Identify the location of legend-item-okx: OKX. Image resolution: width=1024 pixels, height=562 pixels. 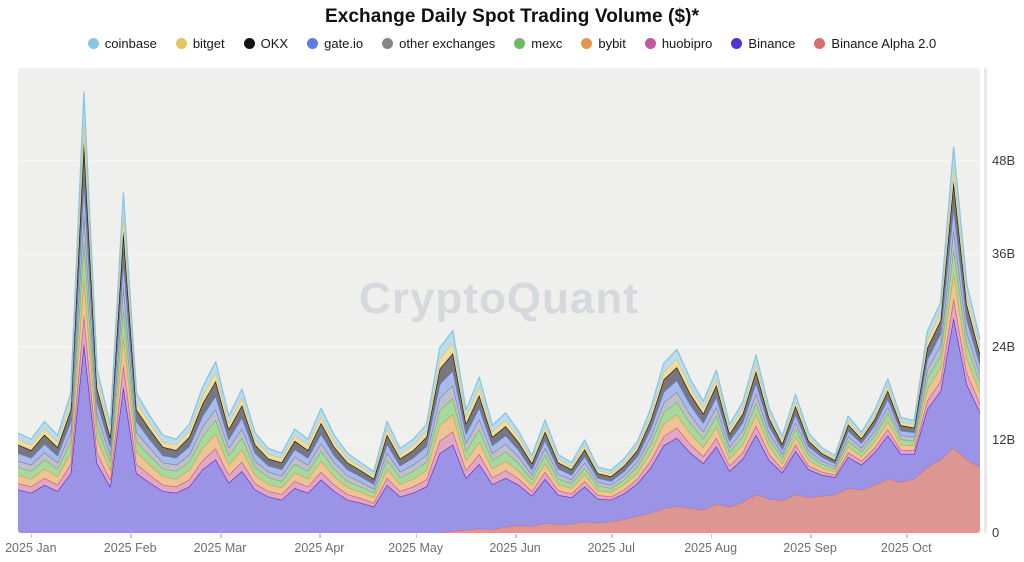
(266, 43).